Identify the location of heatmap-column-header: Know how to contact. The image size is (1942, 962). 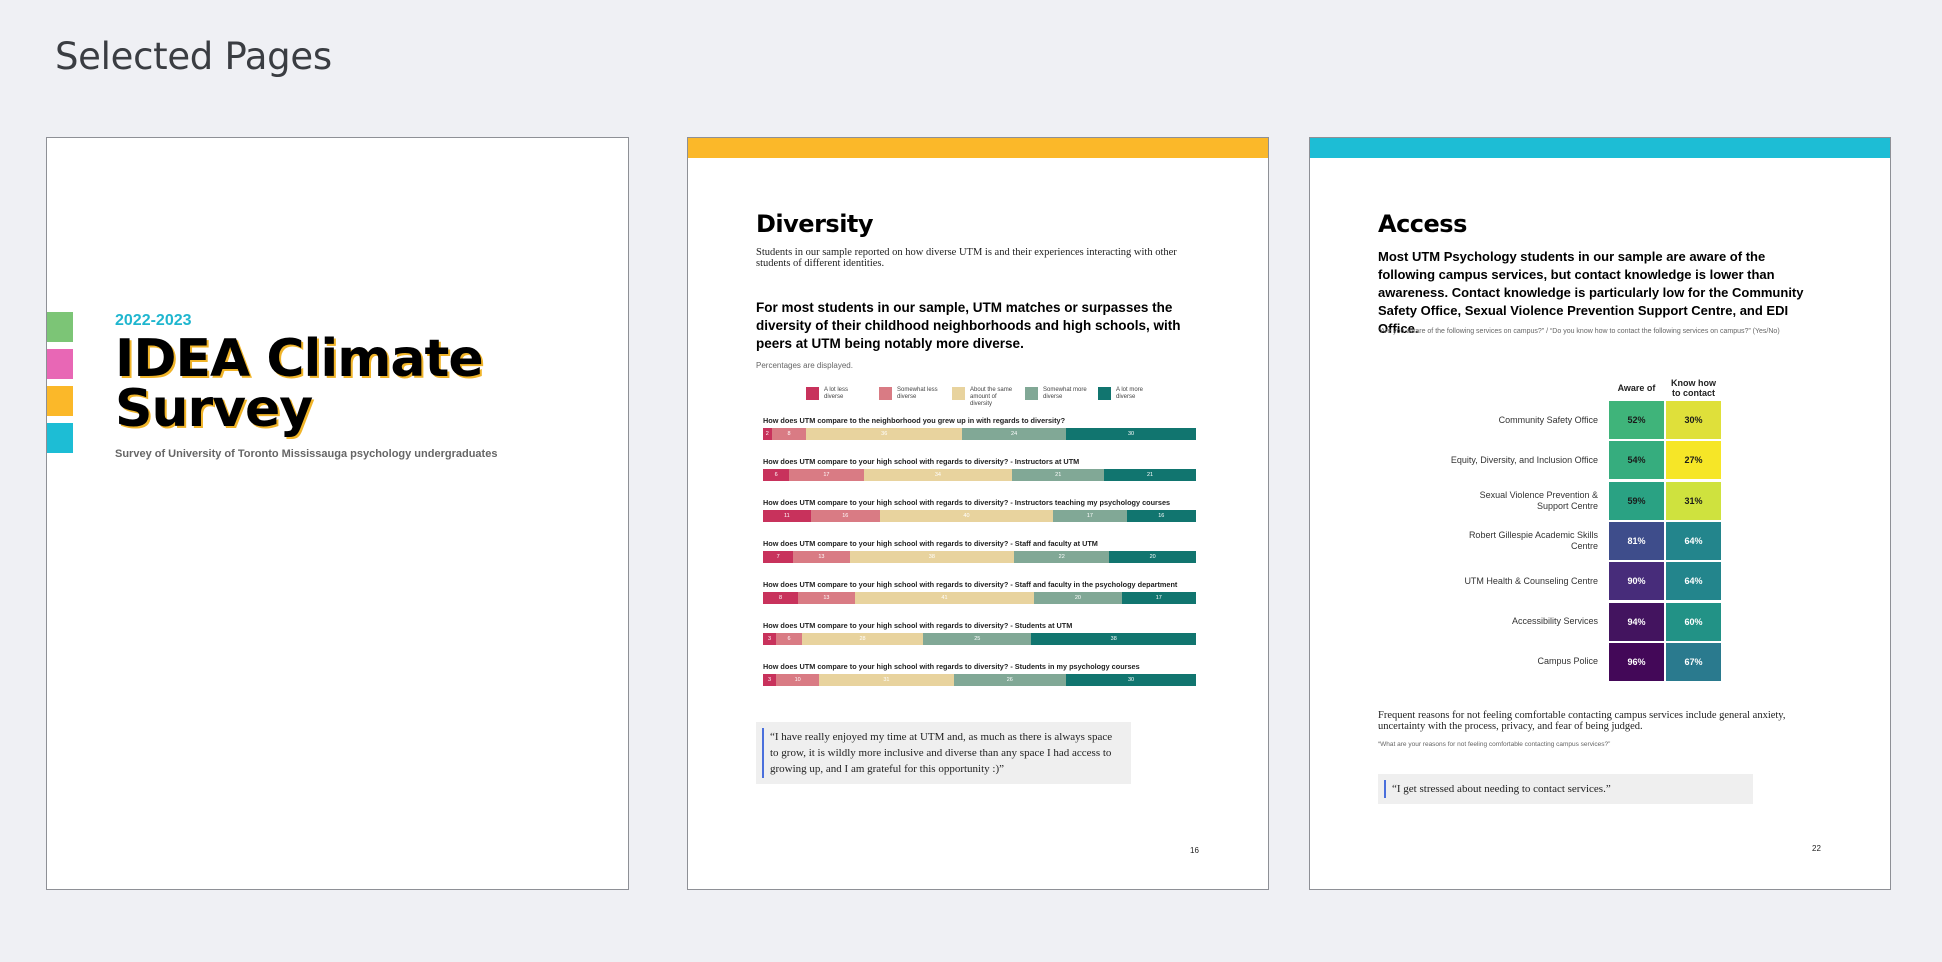
(1693, 388).